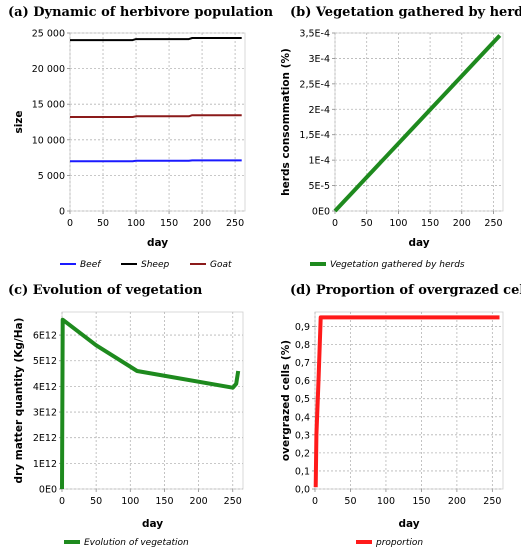 The width and height of the screenshot is (521, 557). What do you see at coordinates (45, 336) in the screenshot?
I see `y-tick-label: 6E12` at bounding box center [45, 336].